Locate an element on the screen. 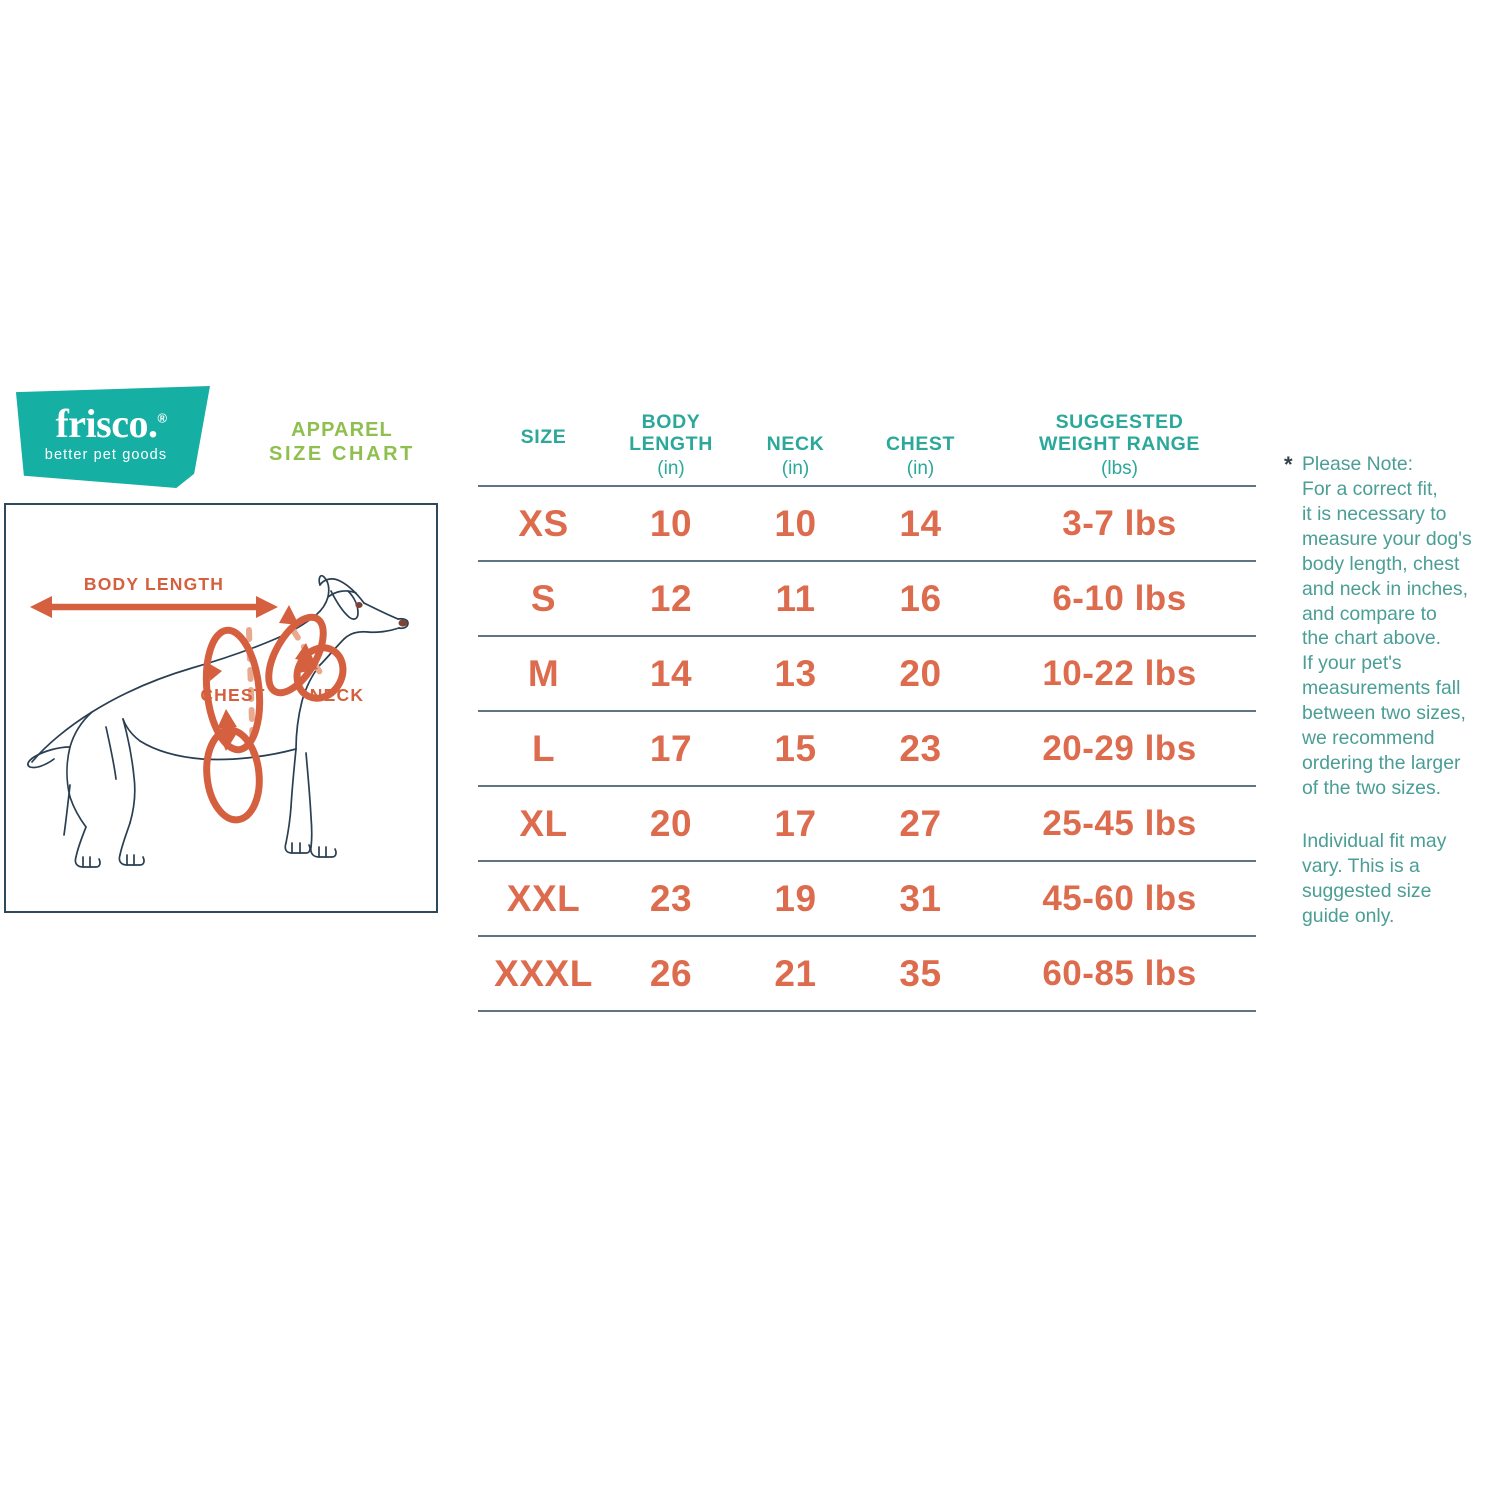  table-row: XS 10 10 14 3-7 lbs is located at coordinates (867, 522).